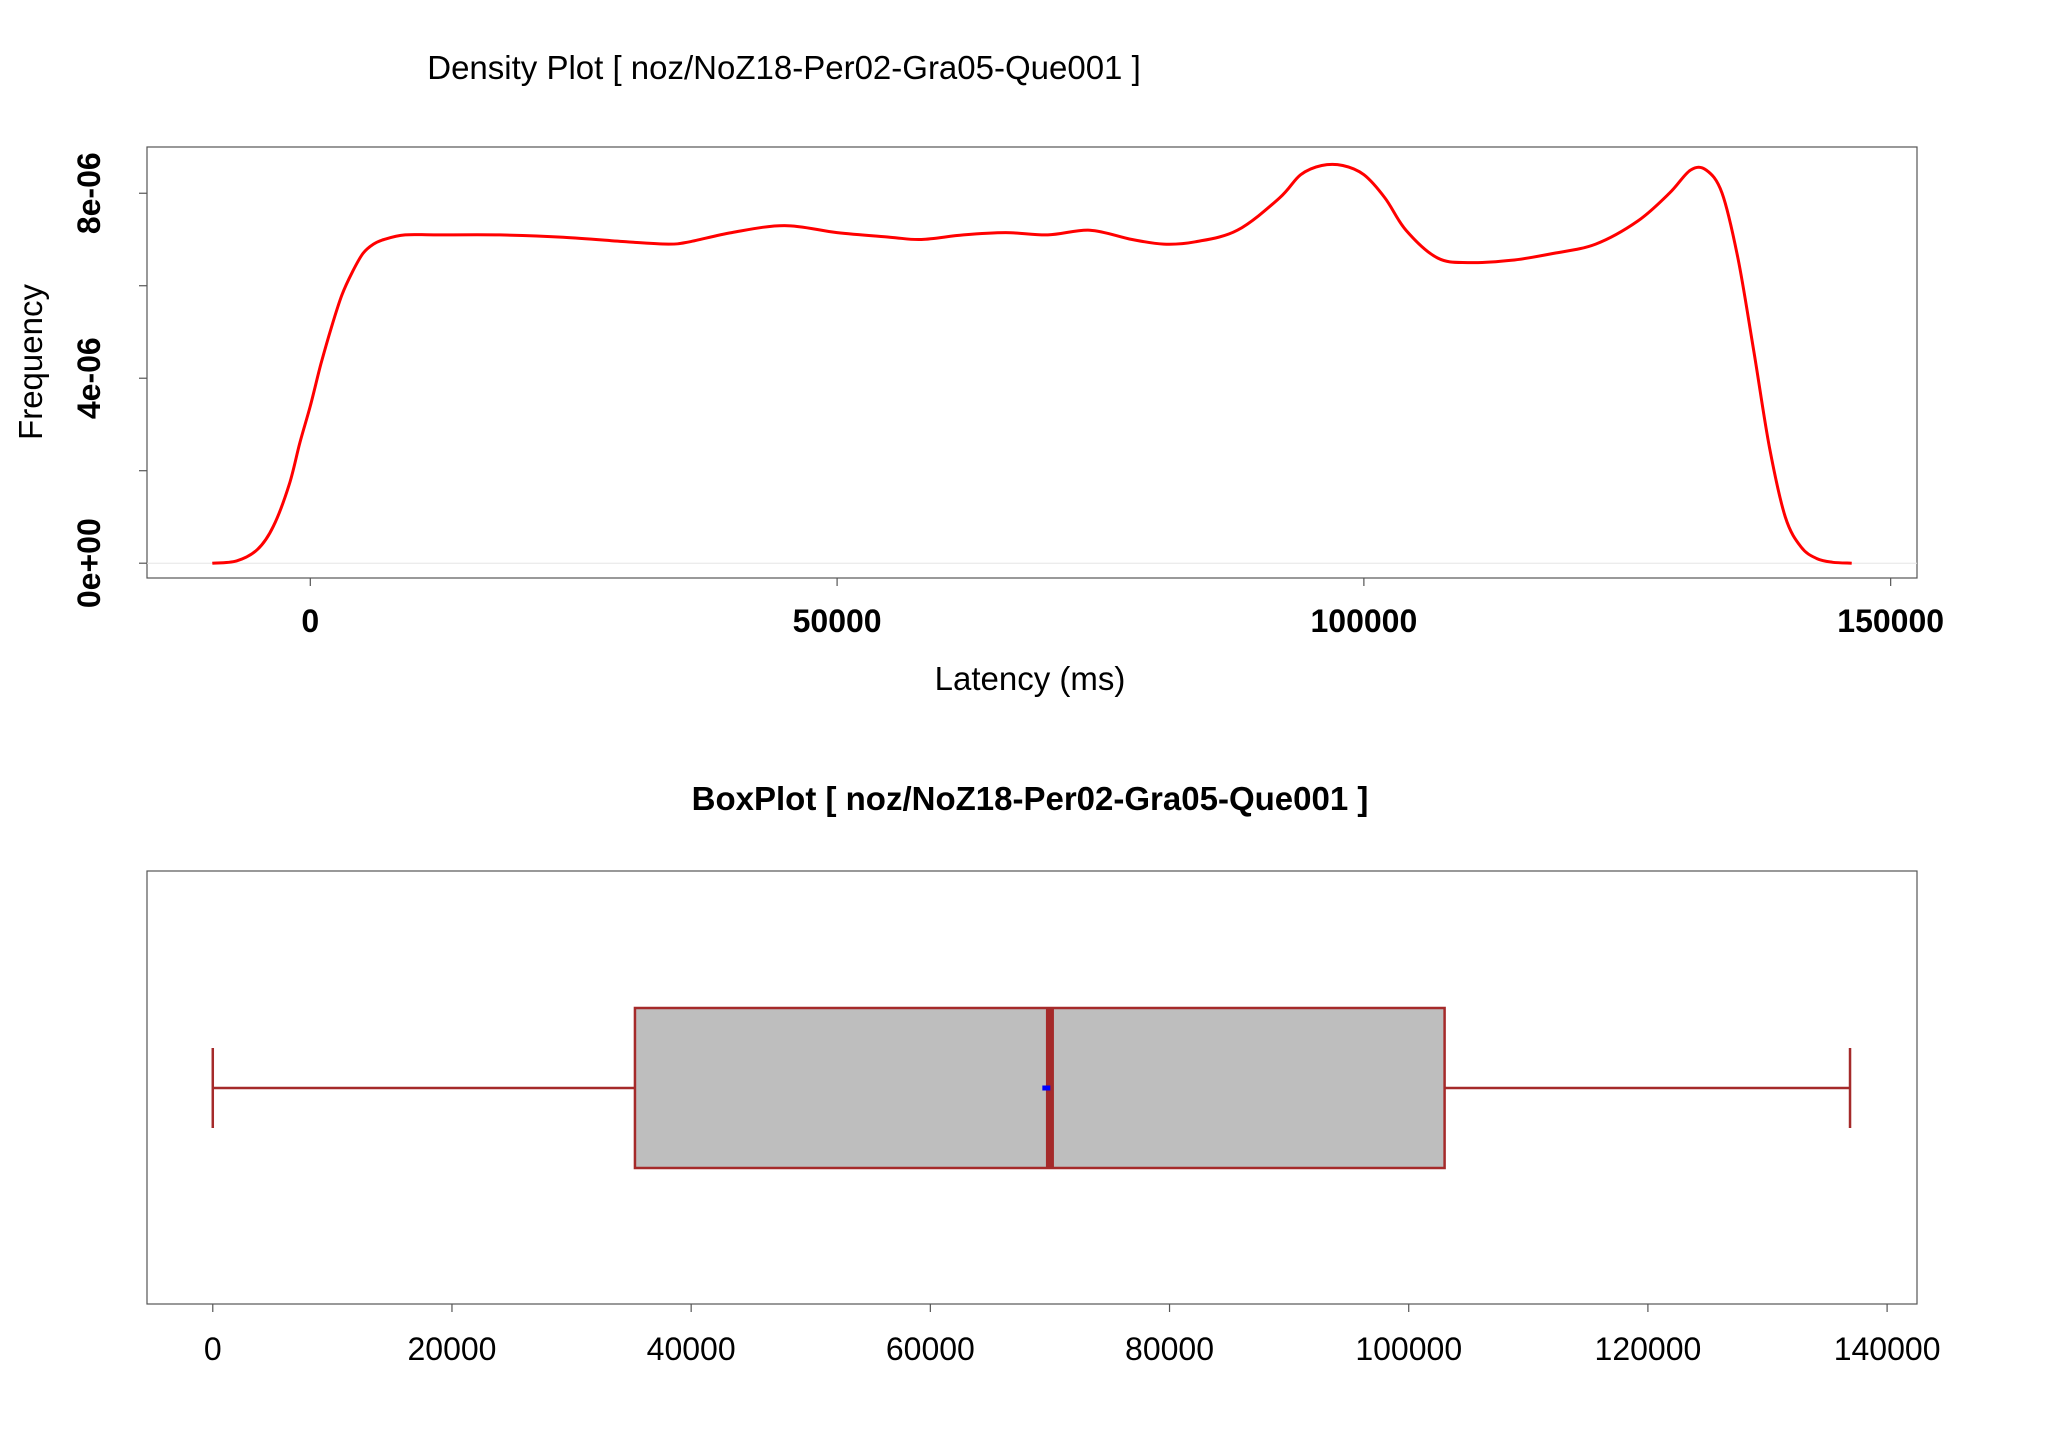 This screenshot has width=2048, height=1440. Describe the element at coordinates (1408, 1349) in the screenshot. I see `box-x-tick-label: 100000` at that location.